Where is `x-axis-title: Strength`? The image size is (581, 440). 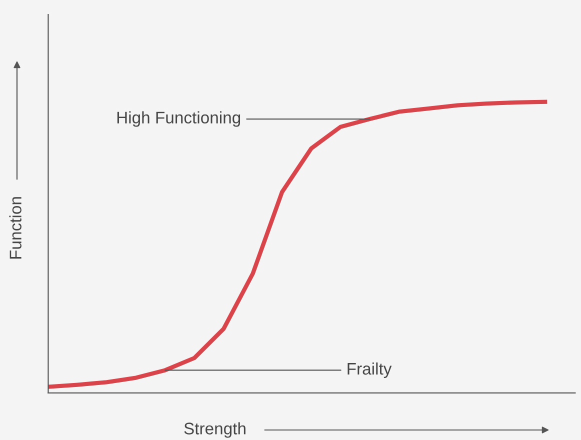
x-axis-title: Strength is located at coordinates (215, 430).